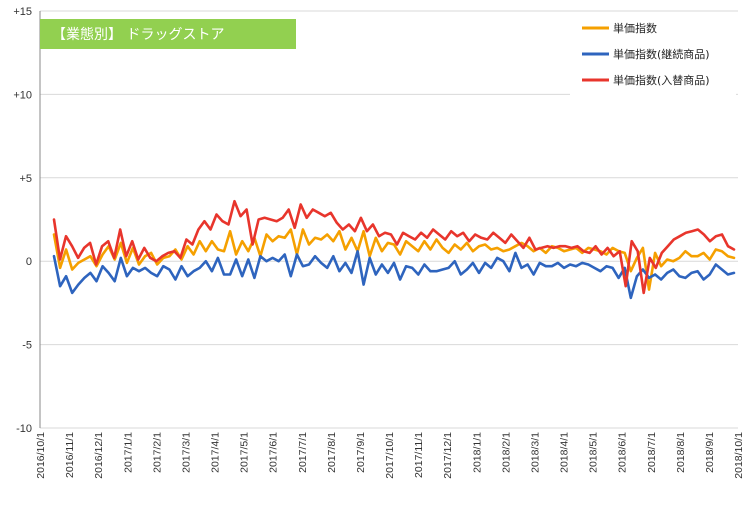 This screenshot has width=742, height=509. I want to click on y-tick-label: 0, so click(29, 262).